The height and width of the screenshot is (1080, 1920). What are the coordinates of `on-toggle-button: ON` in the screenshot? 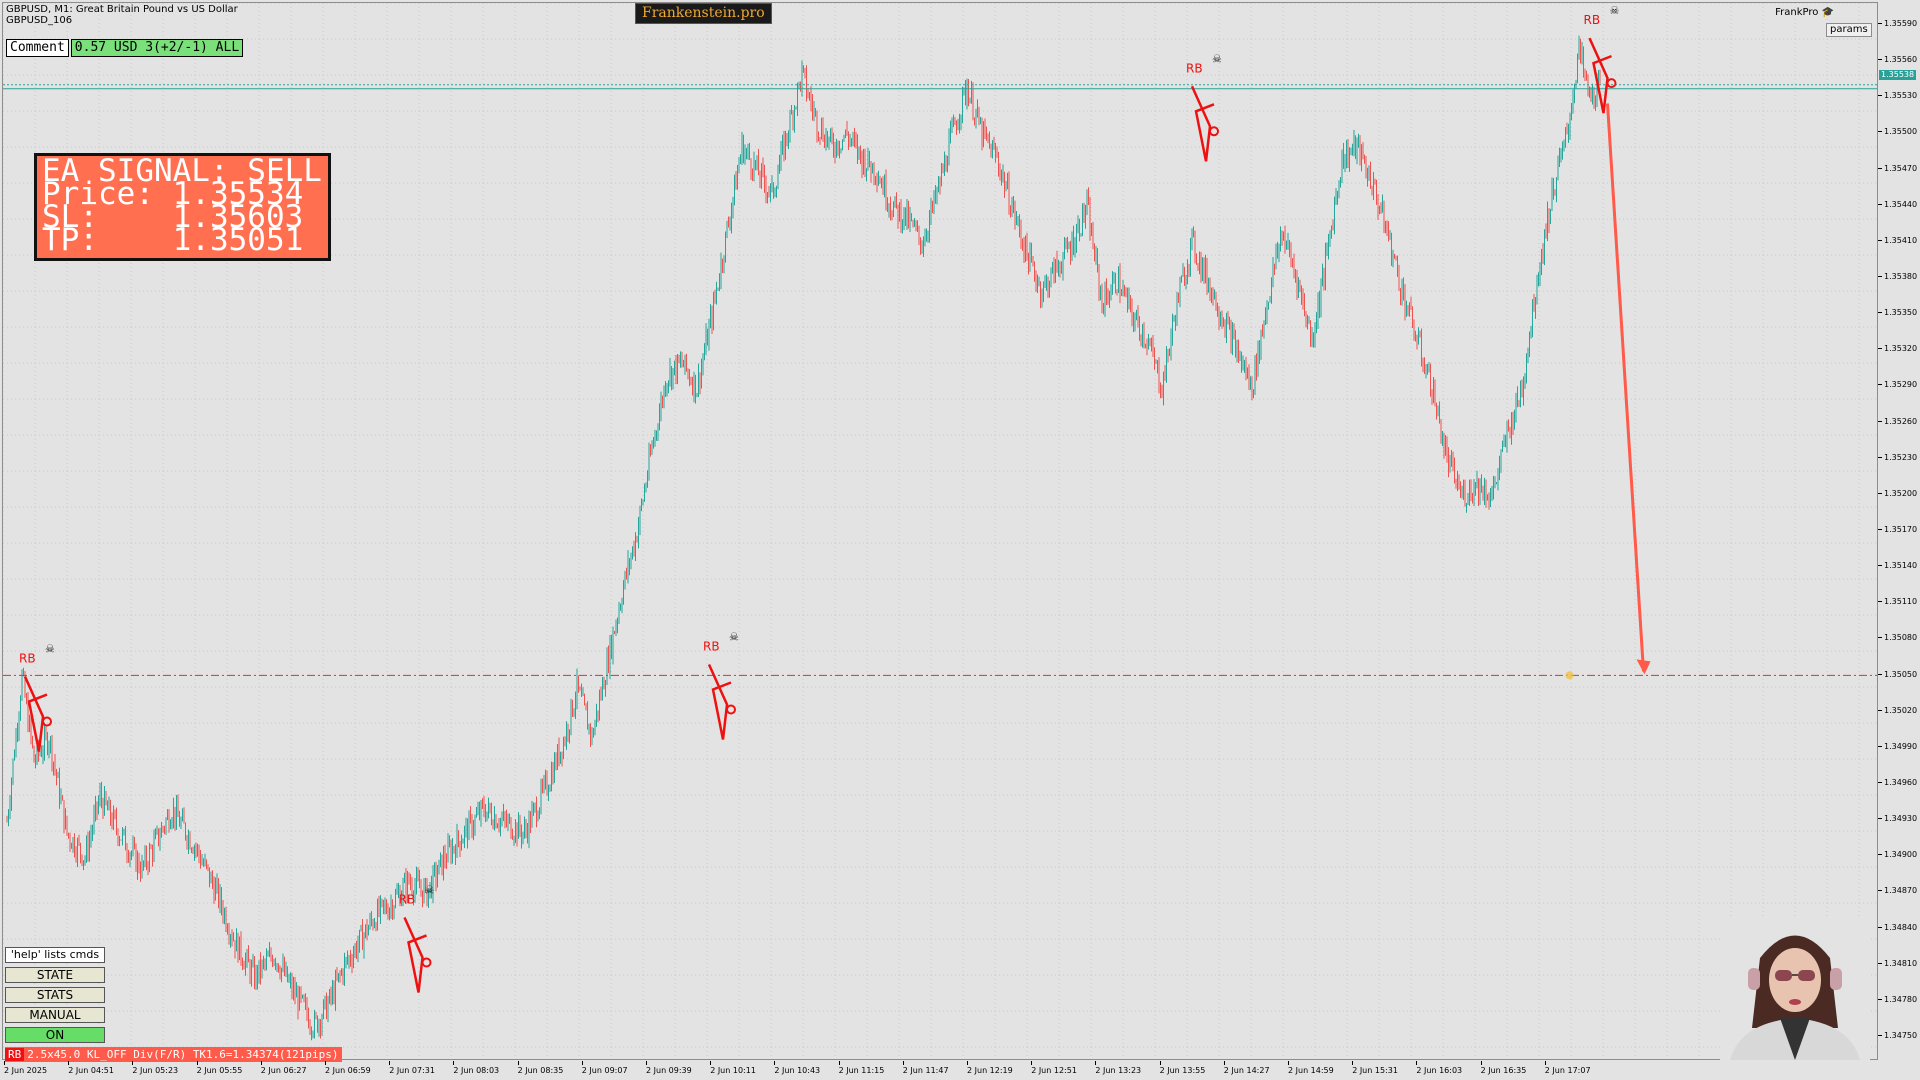 It's located at (55, 1035).